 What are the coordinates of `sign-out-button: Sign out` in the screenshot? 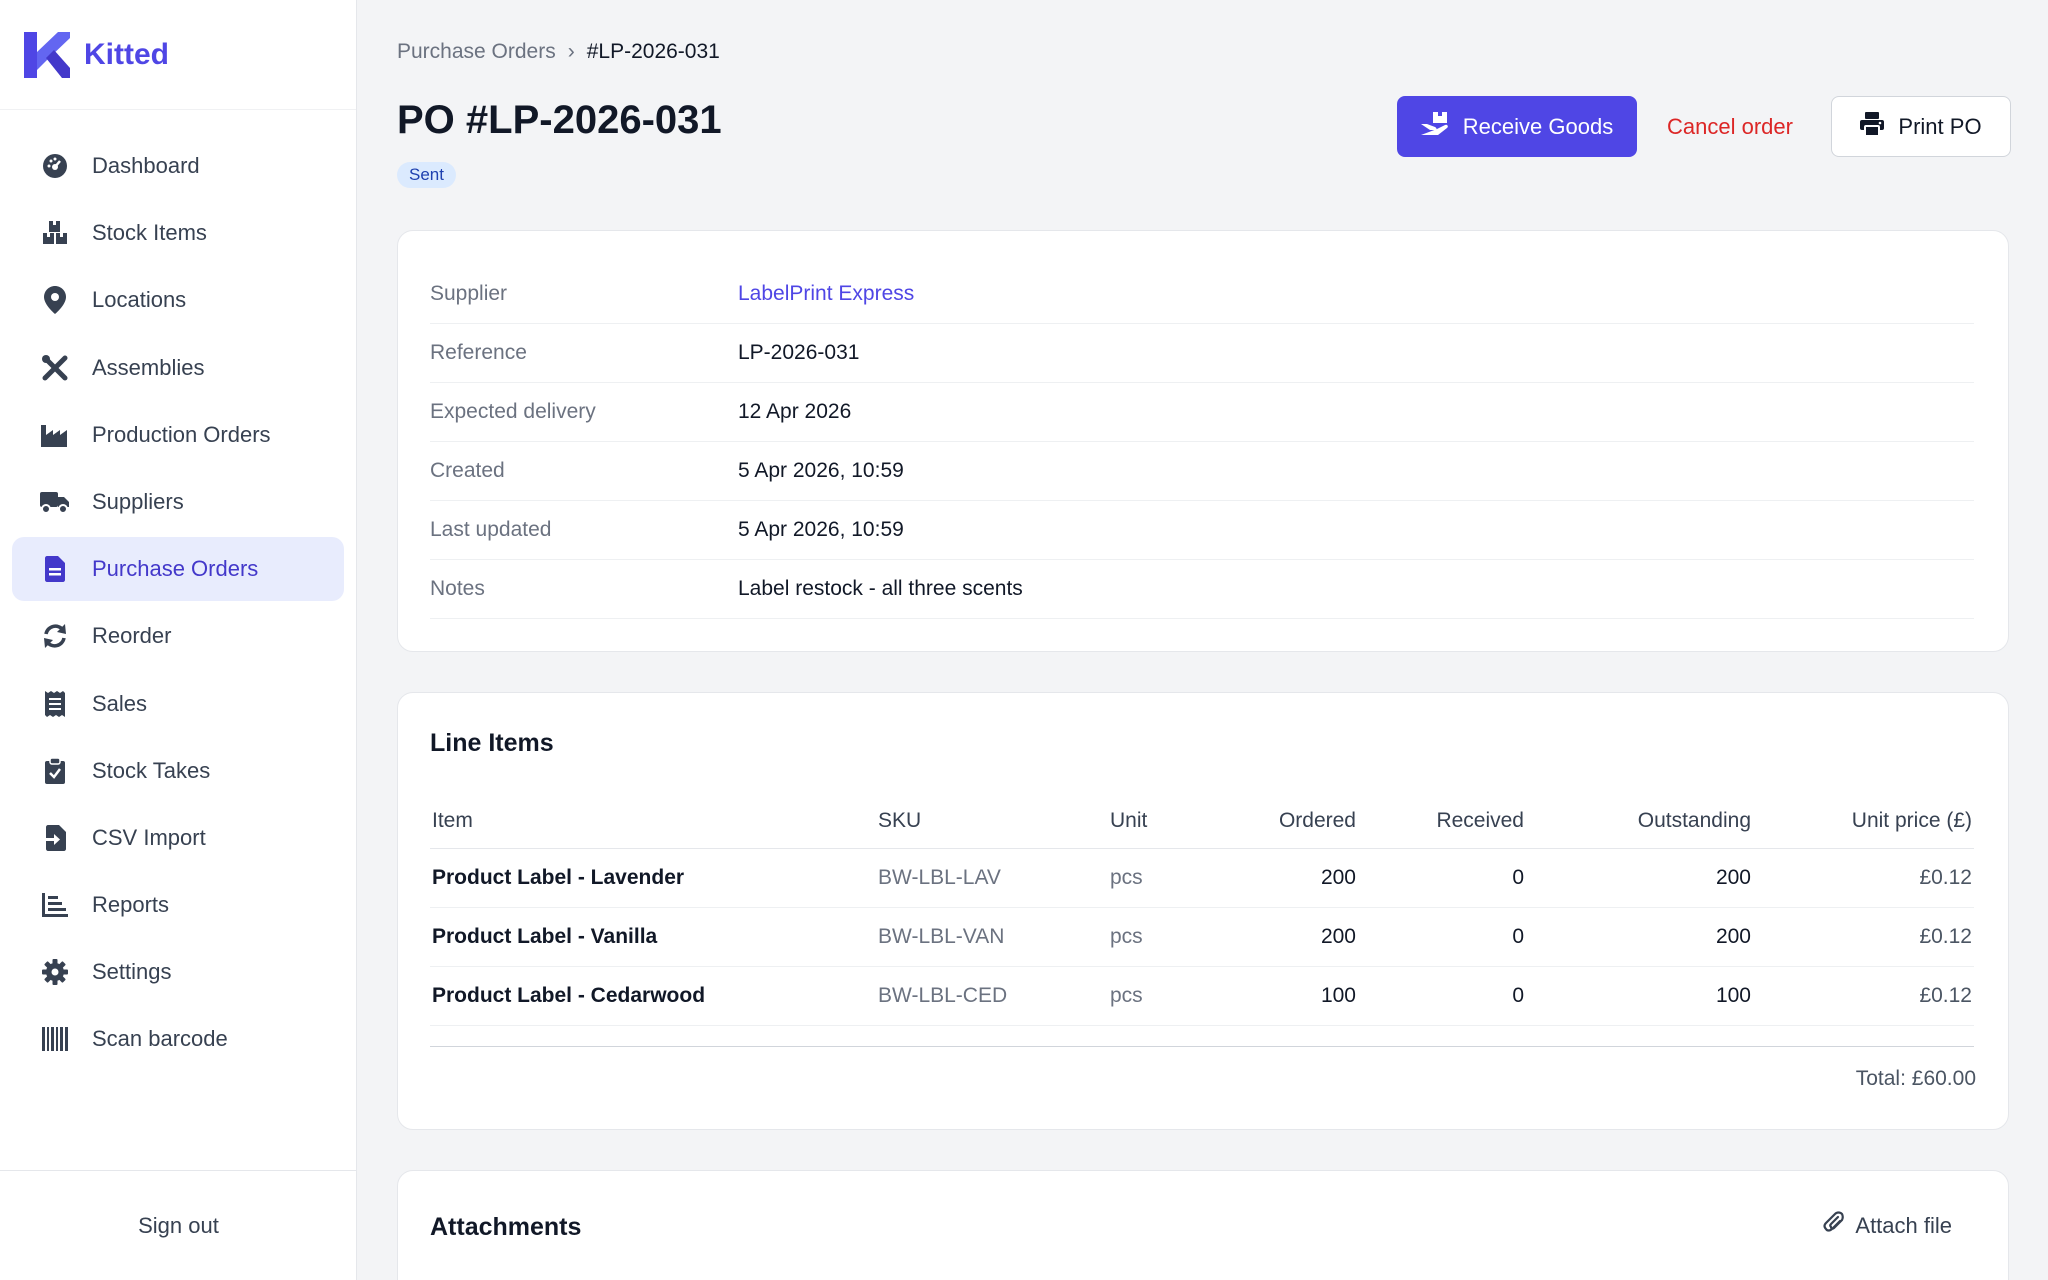 It's located at (178, 1225).